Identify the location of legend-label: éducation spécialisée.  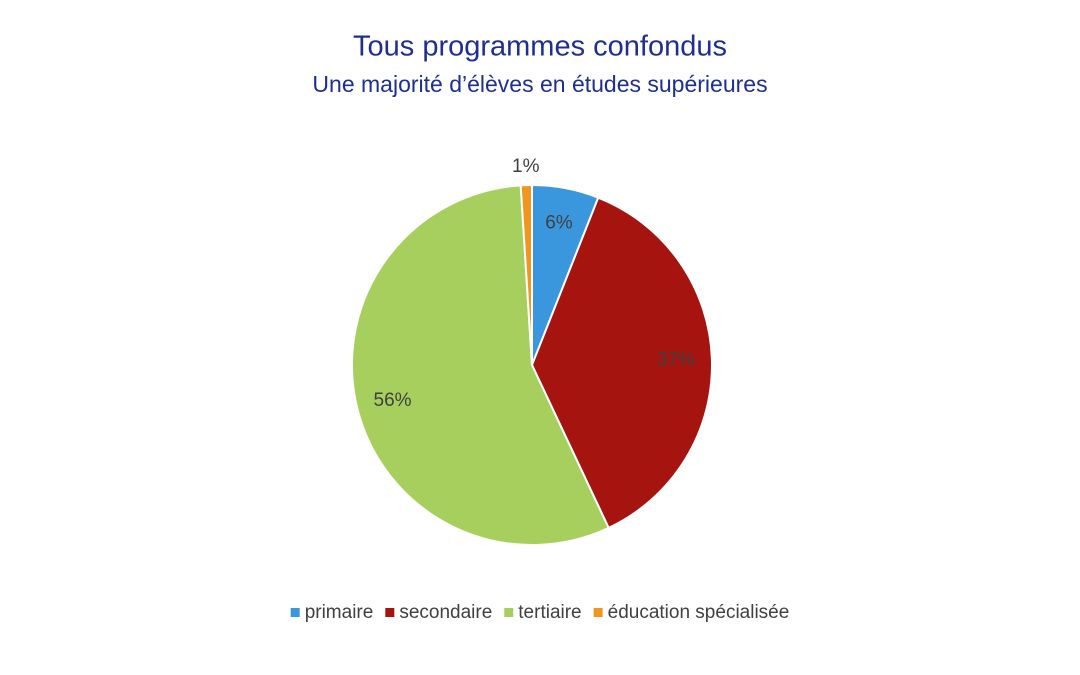
(699, 612).